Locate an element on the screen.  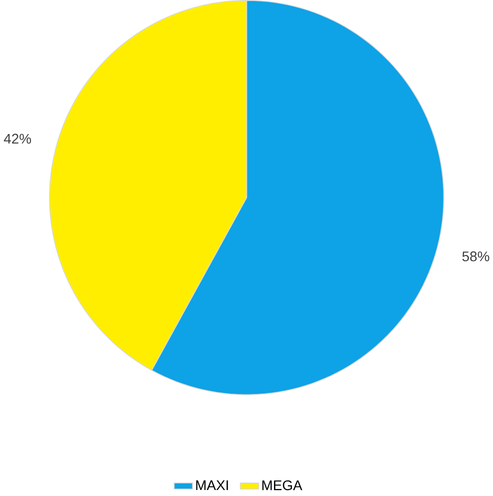
data-label: 58% is located at coordinates (476, 256).